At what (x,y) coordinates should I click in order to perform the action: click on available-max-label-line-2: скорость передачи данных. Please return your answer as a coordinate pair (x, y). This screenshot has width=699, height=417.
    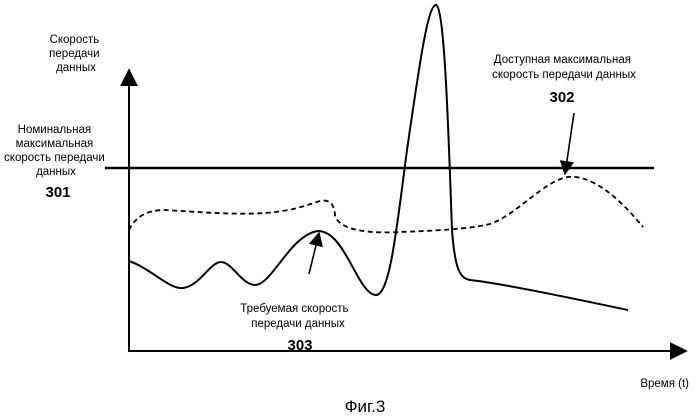
    Looking at the image, I should click on (564, 75).